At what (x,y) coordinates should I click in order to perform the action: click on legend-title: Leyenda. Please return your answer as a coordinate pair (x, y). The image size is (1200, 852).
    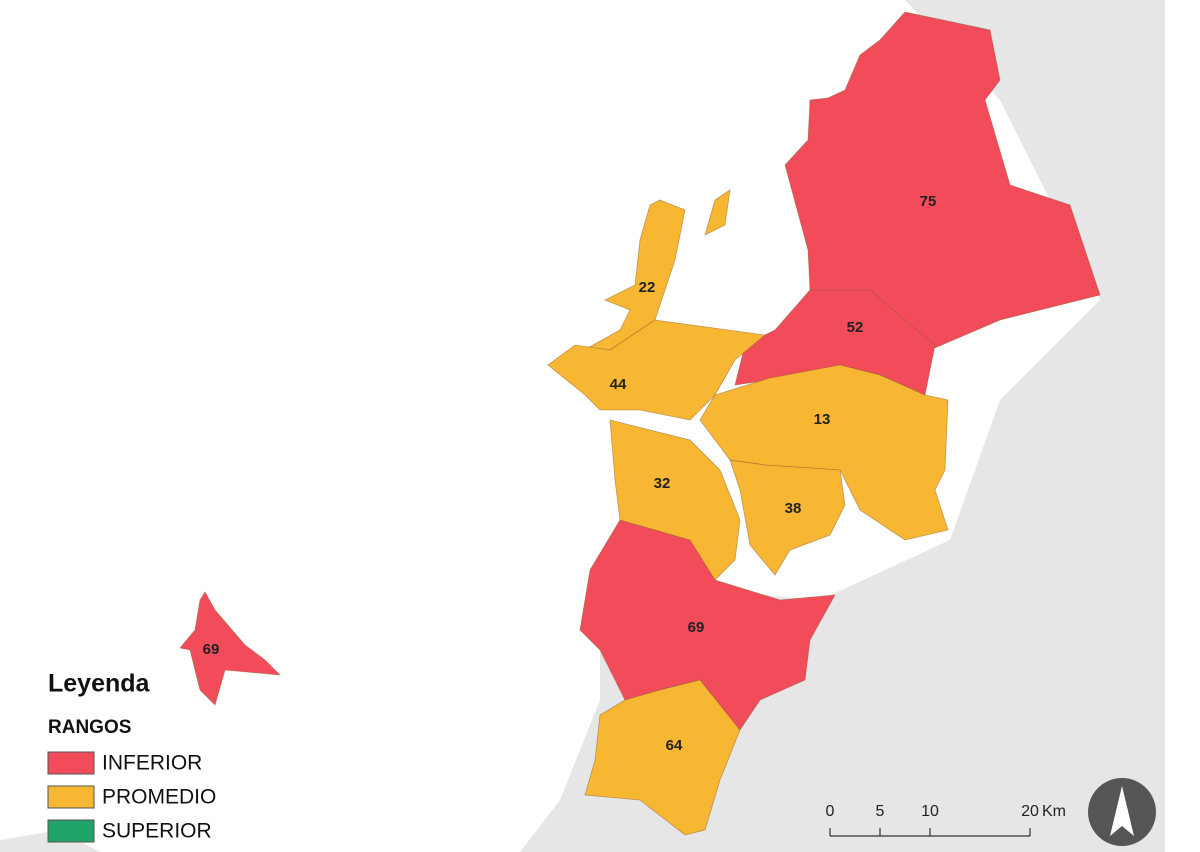
    Looking at the image, I should click on (99, 684).